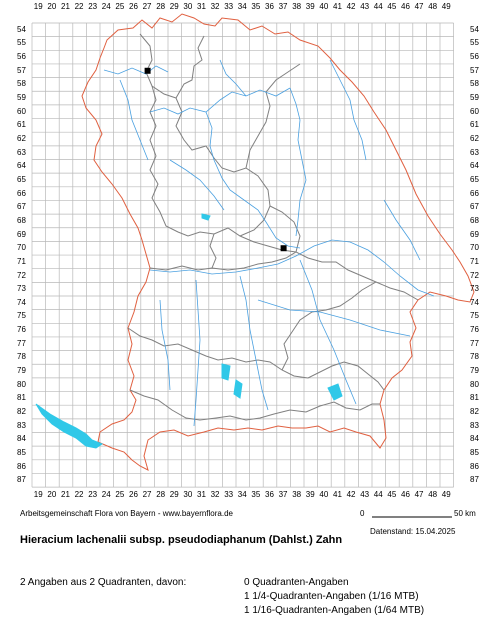 Image resolution: width=500 pixels, height=620 pixels. Describe the element at coordinates (21, 125) in the screenshot. I see `grid-y-label: 61` at that location.